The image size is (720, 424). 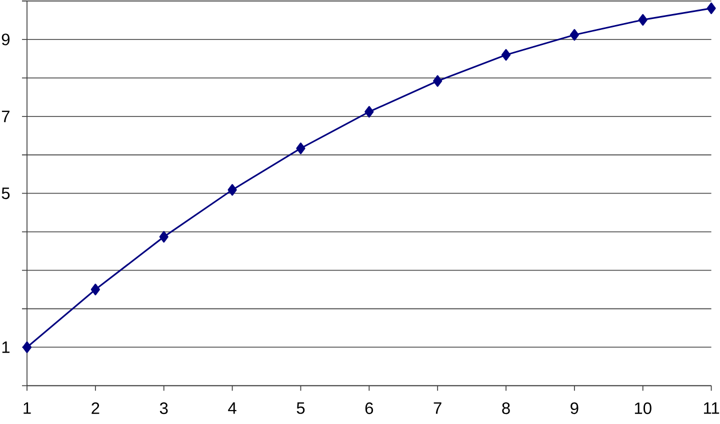 What do you see at coordinates (369, 408) in the screenshot?
I see `x-tick-label: 6` at bounding box center [369, 408].